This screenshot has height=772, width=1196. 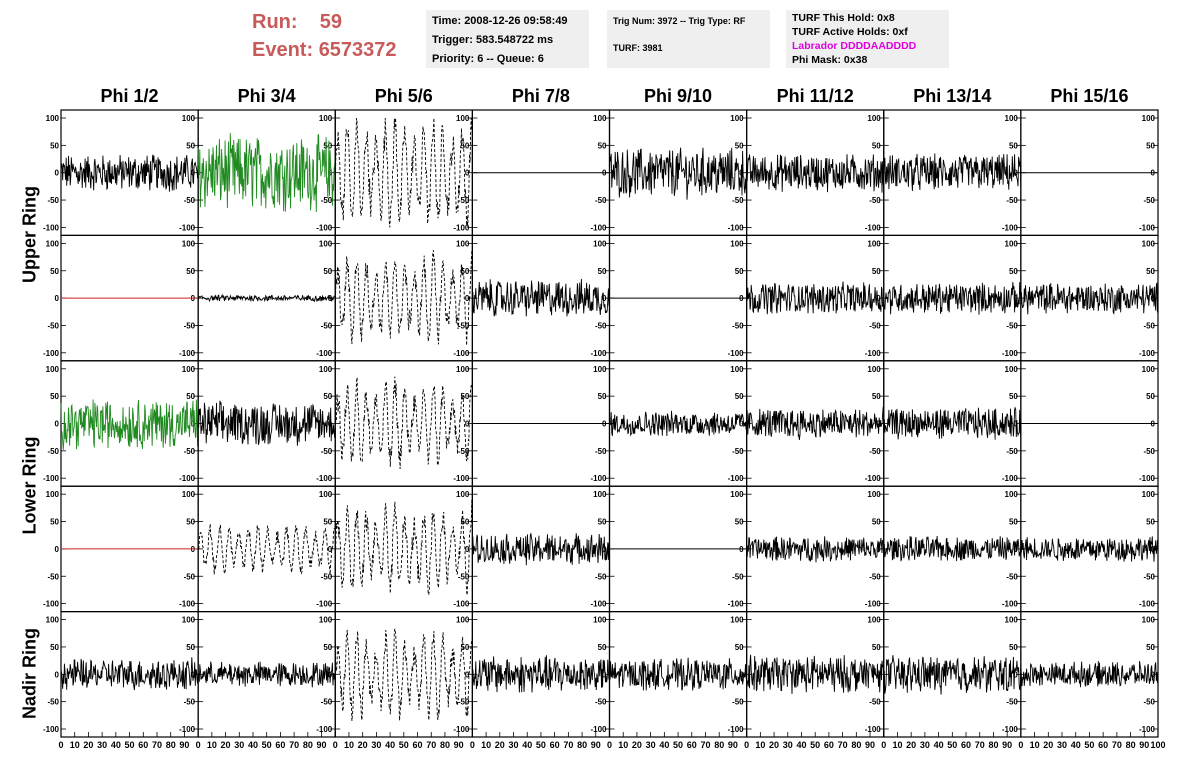 What do you see at coordinates (275, 22) in the screenshot?
I see `run-label: Run:` at bounding box center [275, 22].